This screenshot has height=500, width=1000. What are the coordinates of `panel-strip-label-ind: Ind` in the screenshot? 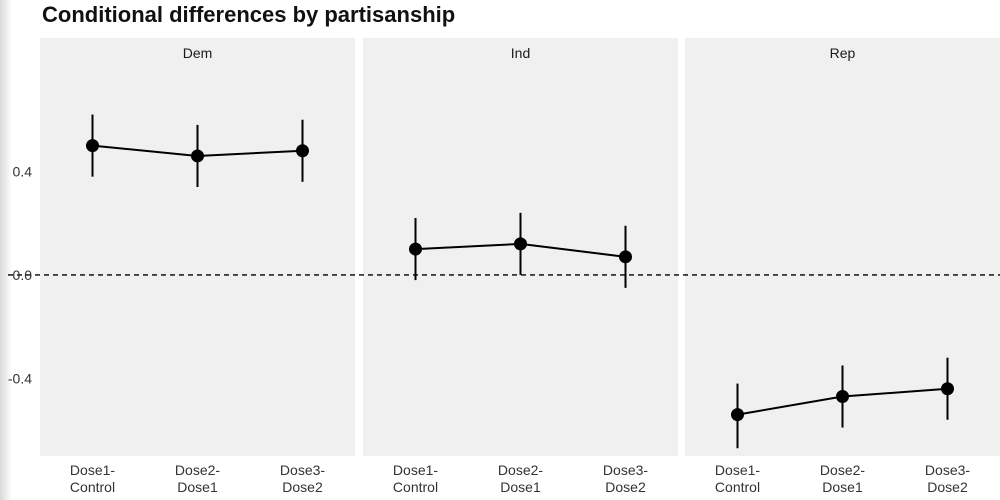 It's located at (520, 53).